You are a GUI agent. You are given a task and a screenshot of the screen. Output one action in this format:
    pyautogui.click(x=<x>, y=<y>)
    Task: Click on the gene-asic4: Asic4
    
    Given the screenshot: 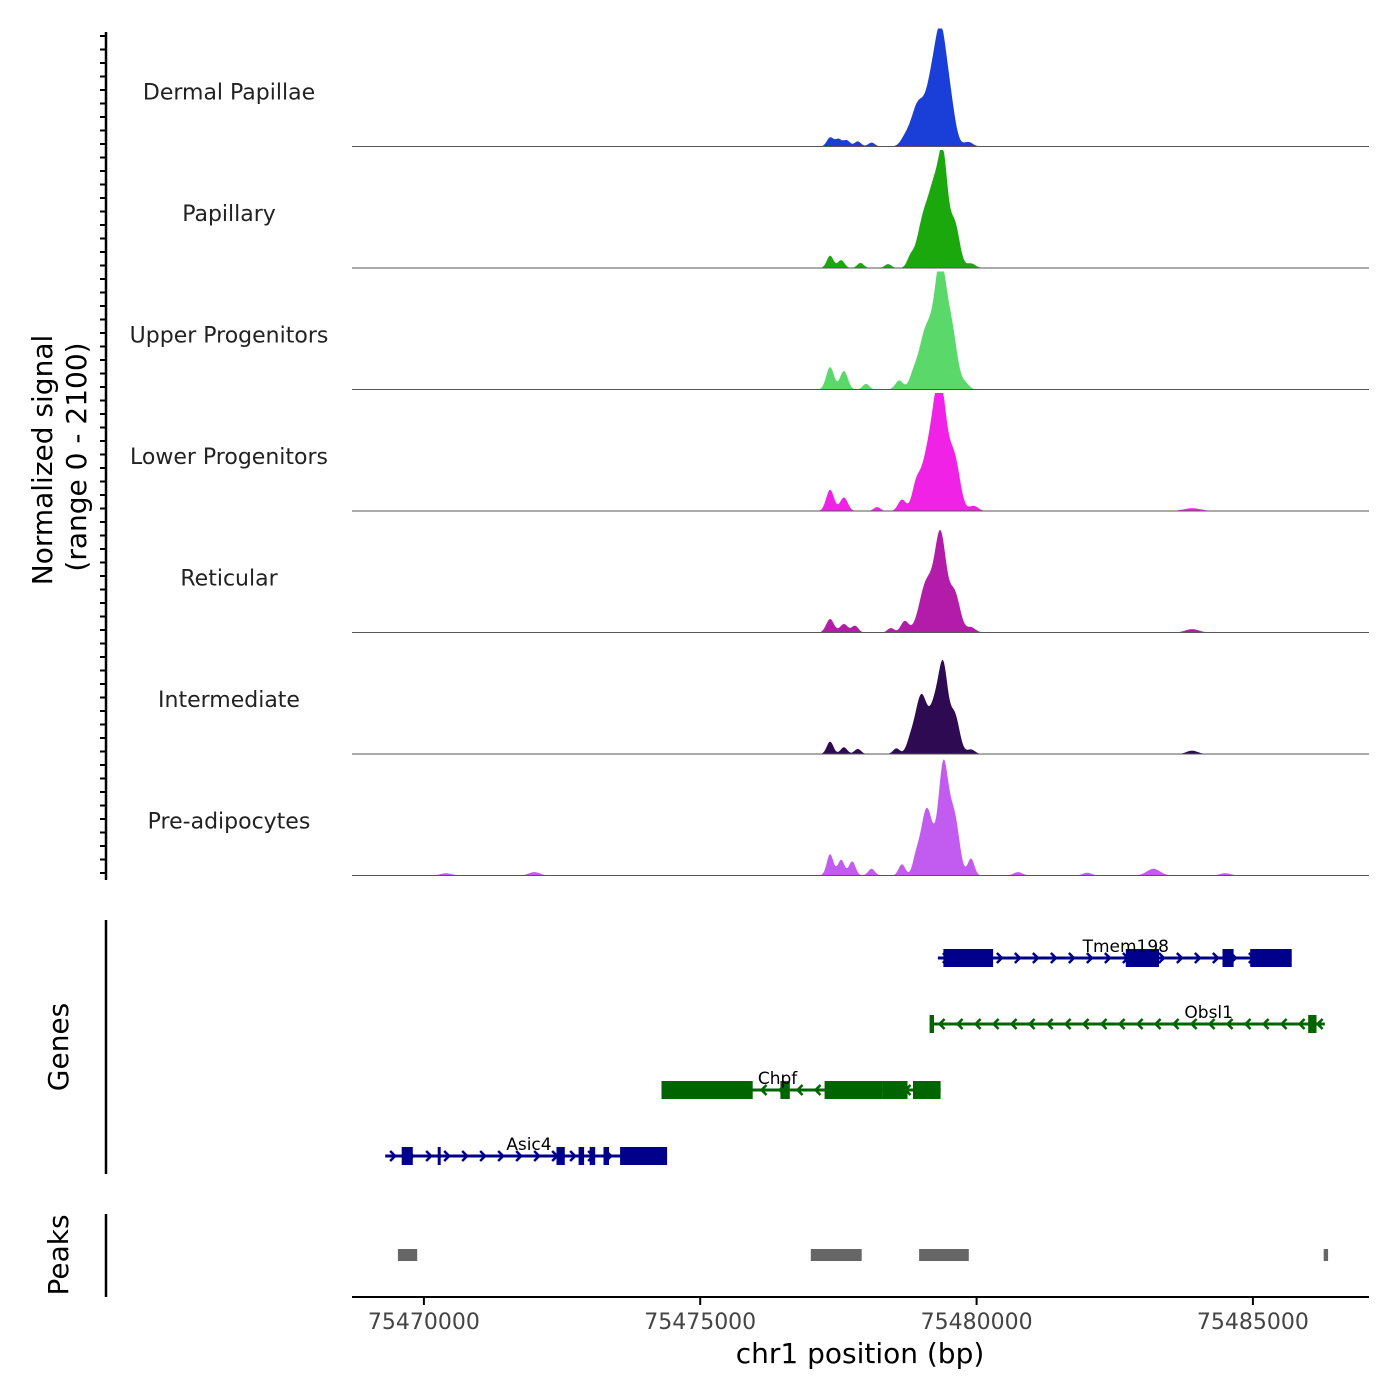 What is the action you would take?
    pyautogui.click(x=526, y=1150)
    